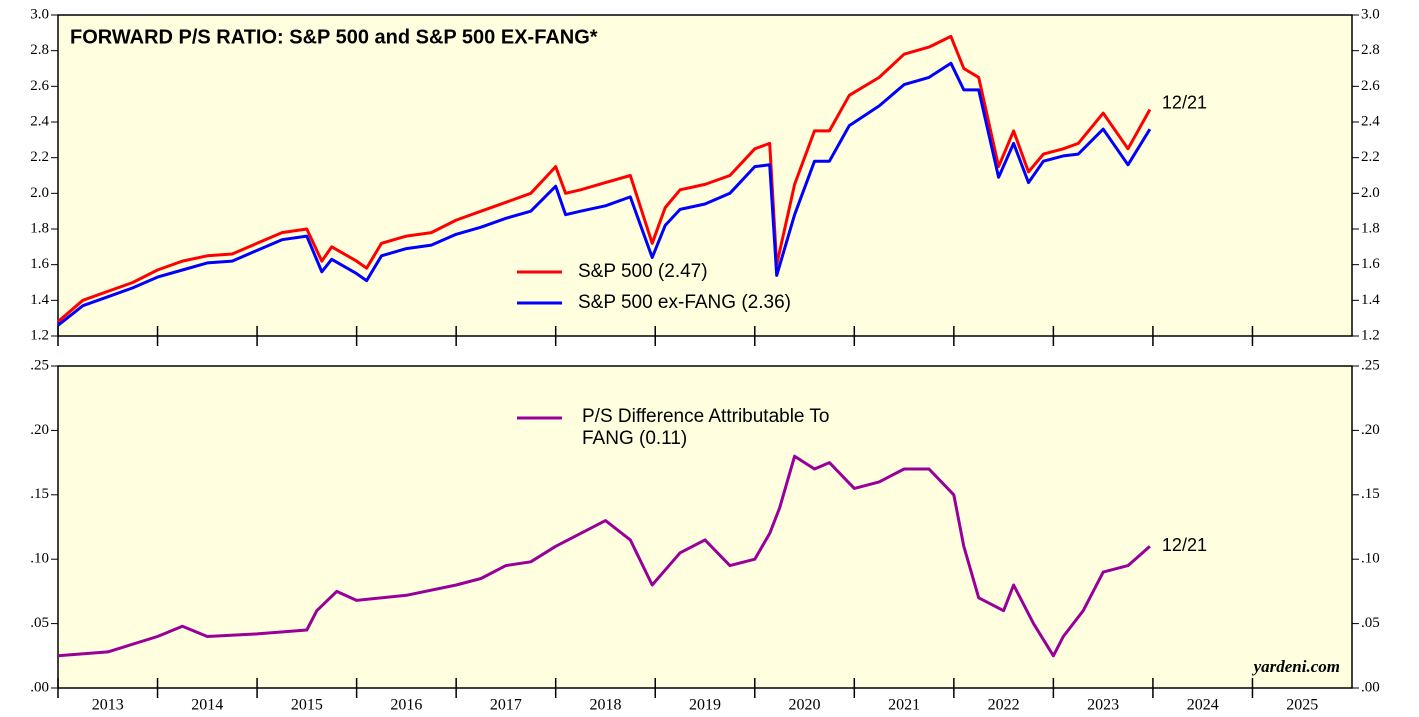  Describe the element at coordinates (39, 14) in the screenshot. I see `y-tick-label: 3.0` at that location.